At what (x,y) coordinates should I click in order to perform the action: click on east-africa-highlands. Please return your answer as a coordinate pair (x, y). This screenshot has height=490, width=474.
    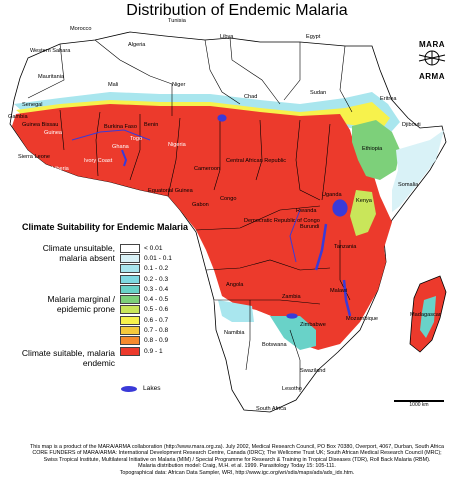
    Looking at the image, I should click on (363, 213).